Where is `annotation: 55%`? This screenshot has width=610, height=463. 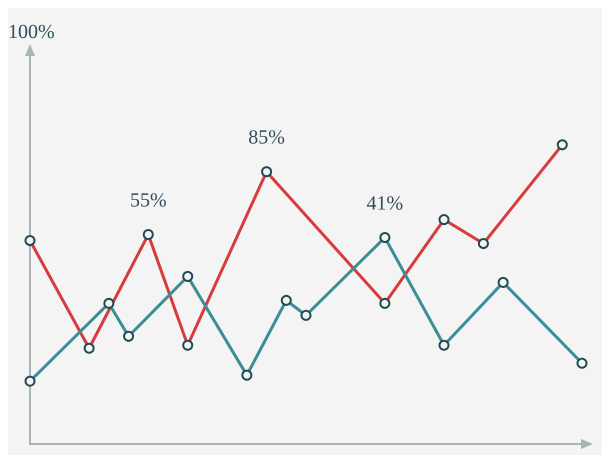 annotation: 55% is located at coordinates (148, 201).